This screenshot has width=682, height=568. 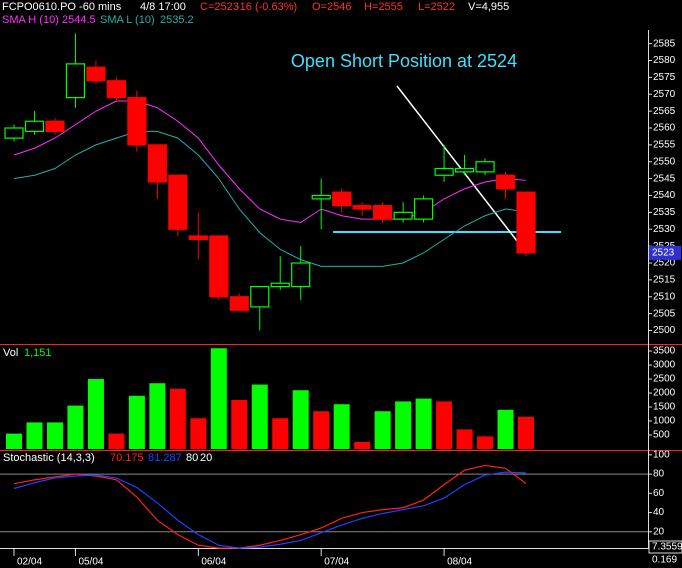 What do you see at coordinates (659, 493) in the screenshot?
I see `y-tick-label: 60` at bounding box center [659, 493].